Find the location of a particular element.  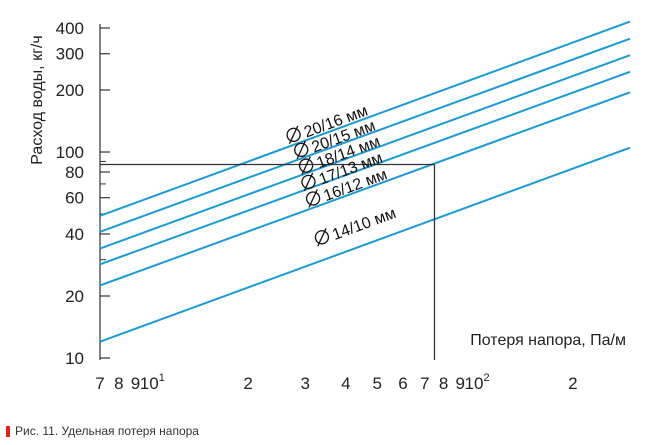

y-tick-label: 80 is located at coordinates (74, 172).